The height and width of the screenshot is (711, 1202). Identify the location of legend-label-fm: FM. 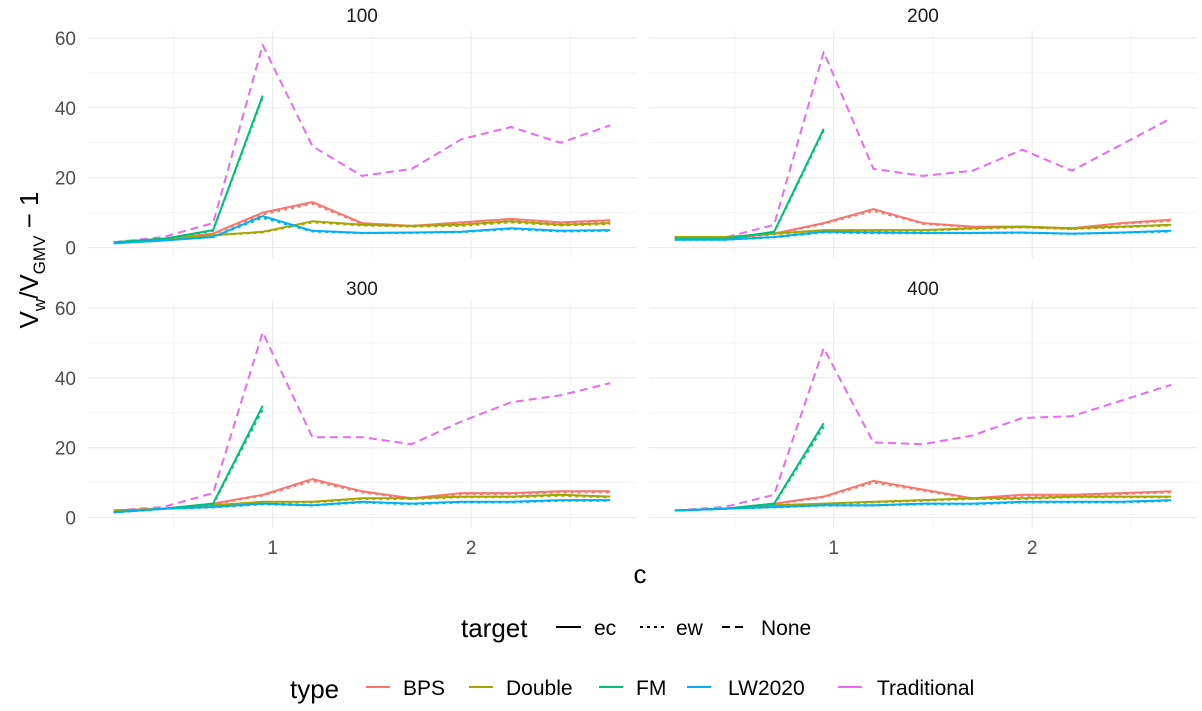
(651, 688).